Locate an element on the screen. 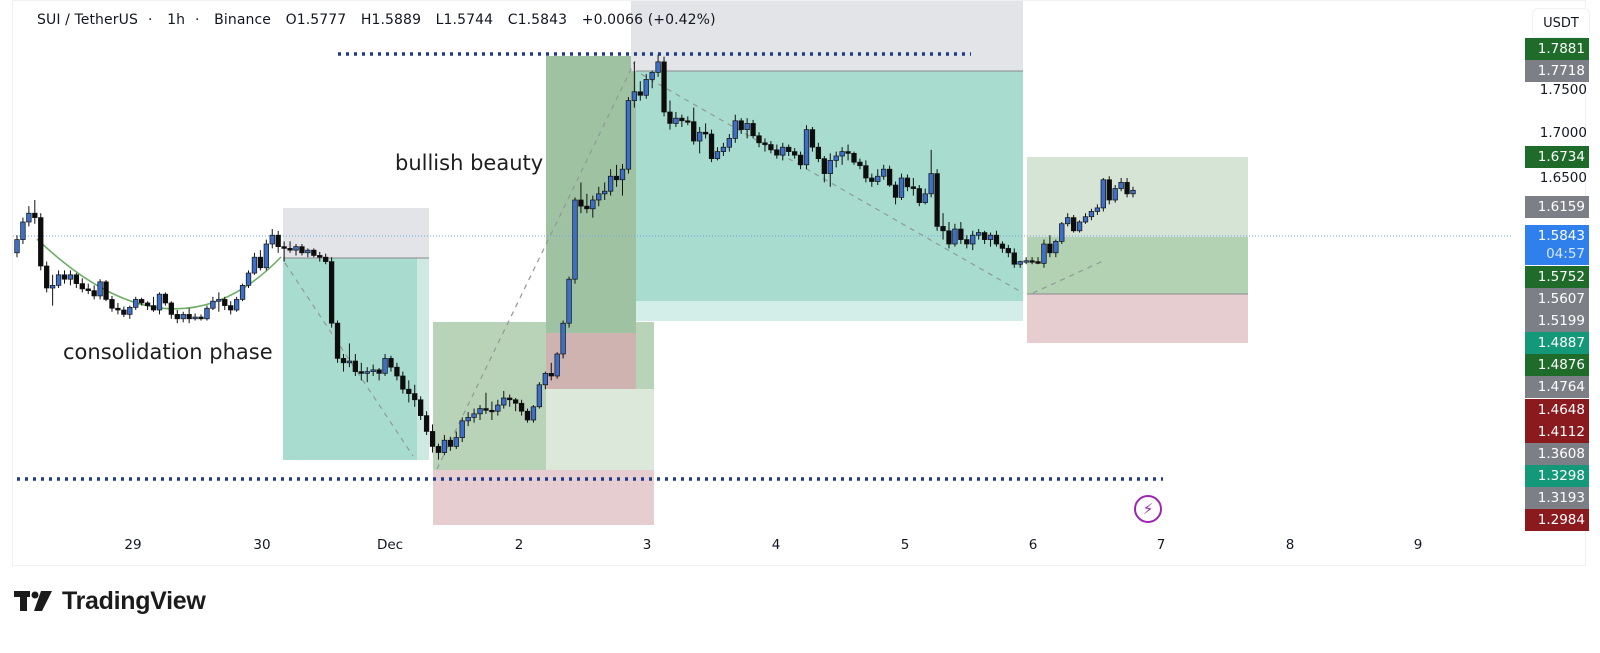 Image resolution: width=1600 pixels, height=653 pixels. legend-interval: 1h is located at coordinates (176, 20).